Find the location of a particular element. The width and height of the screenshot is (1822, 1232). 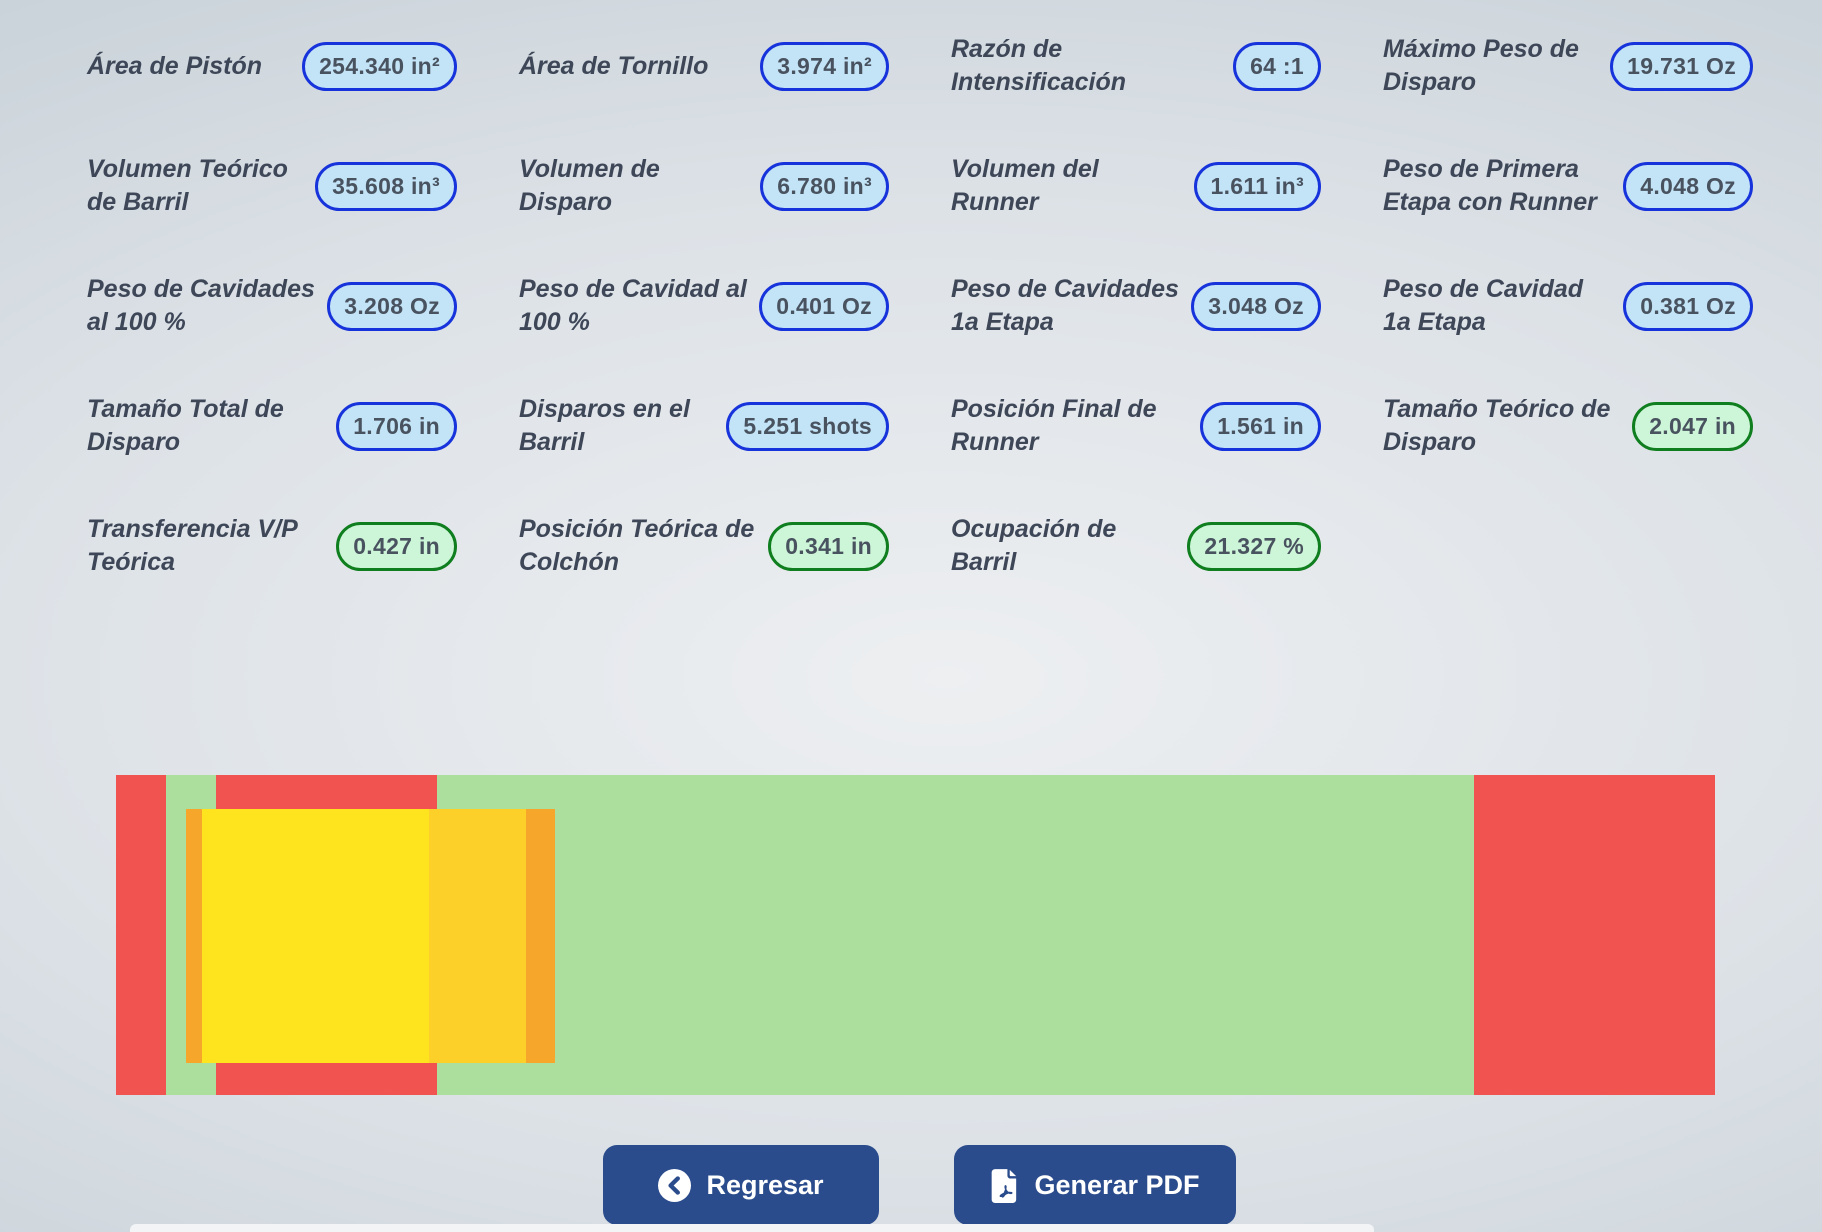

metric-value-pill: 19.731 Oz is located at coordinates (1681, 66).